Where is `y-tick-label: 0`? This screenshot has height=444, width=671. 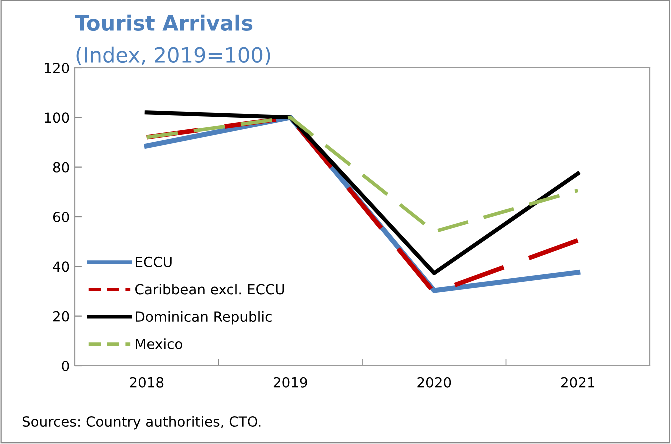
y-tick-label: 0 is located at coordinates (66, 366).